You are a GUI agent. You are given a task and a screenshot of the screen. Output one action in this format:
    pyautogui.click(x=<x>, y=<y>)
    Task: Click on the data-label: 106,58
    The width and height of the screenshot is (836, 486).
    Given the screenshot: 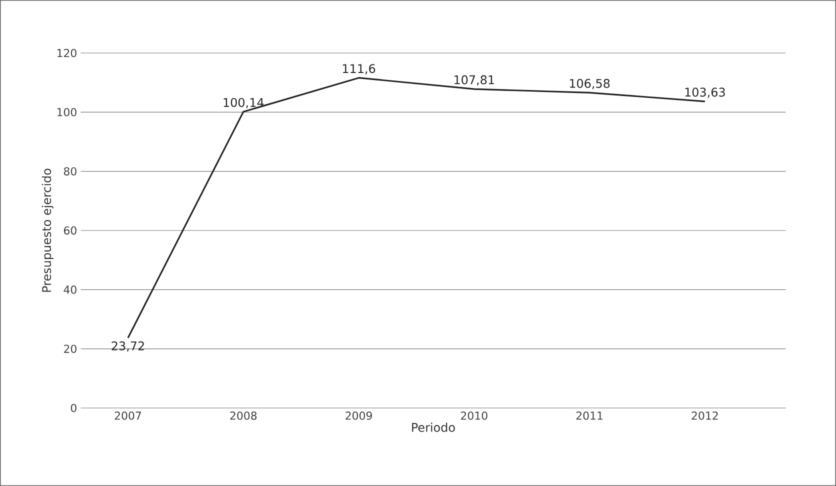 What is the action you would take?
    pyautogui.click(x=590, y=84)
    